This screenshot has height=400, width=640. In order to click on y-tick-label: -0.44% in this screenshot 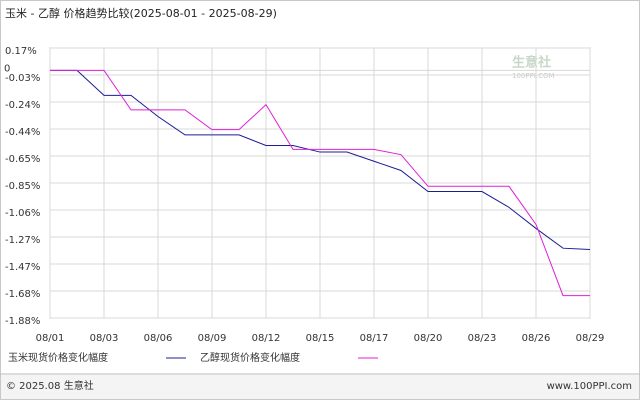, I will do `click(22, 132)`.